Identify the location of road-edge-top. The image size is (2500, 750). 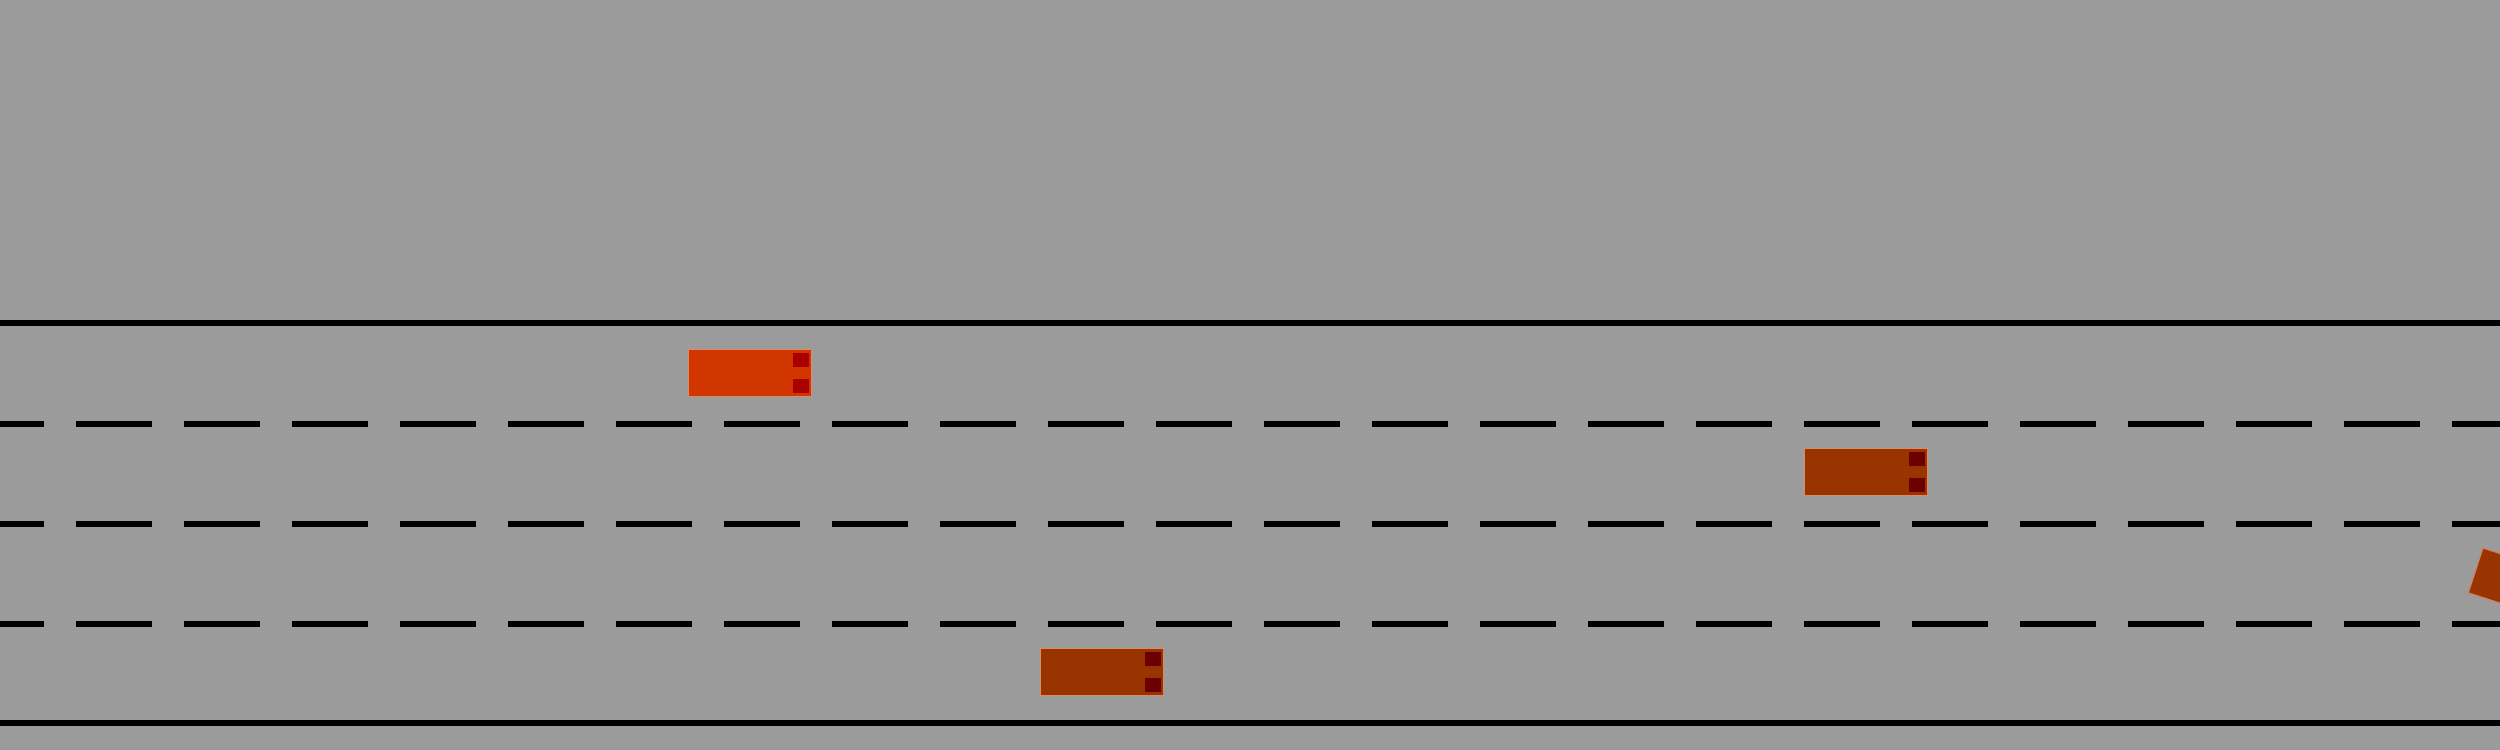
(1250, 323).